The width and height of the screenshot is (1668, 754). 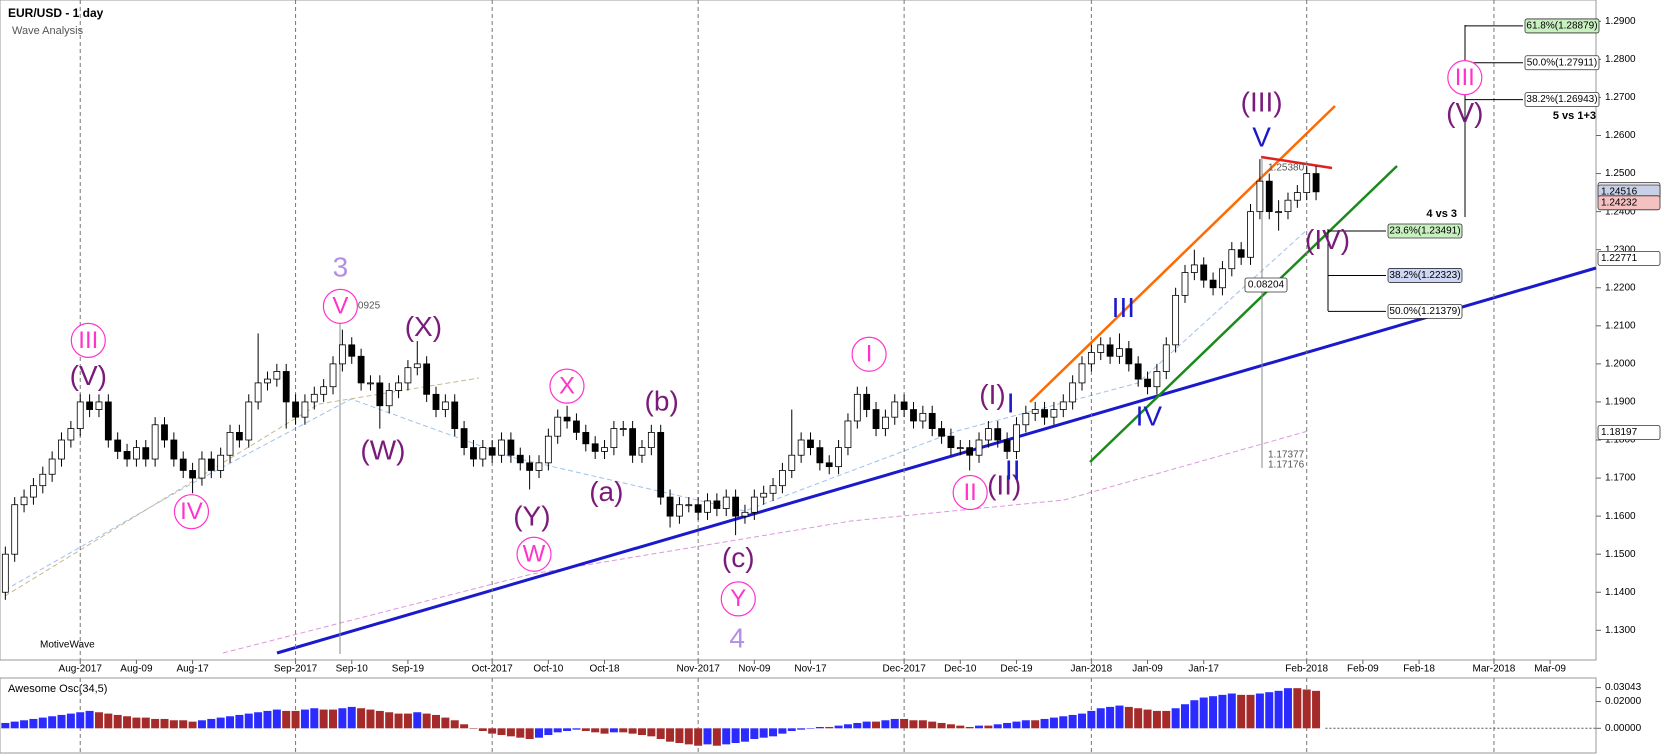 I want to click on wave-label: (V), so click(x=88, y=375).